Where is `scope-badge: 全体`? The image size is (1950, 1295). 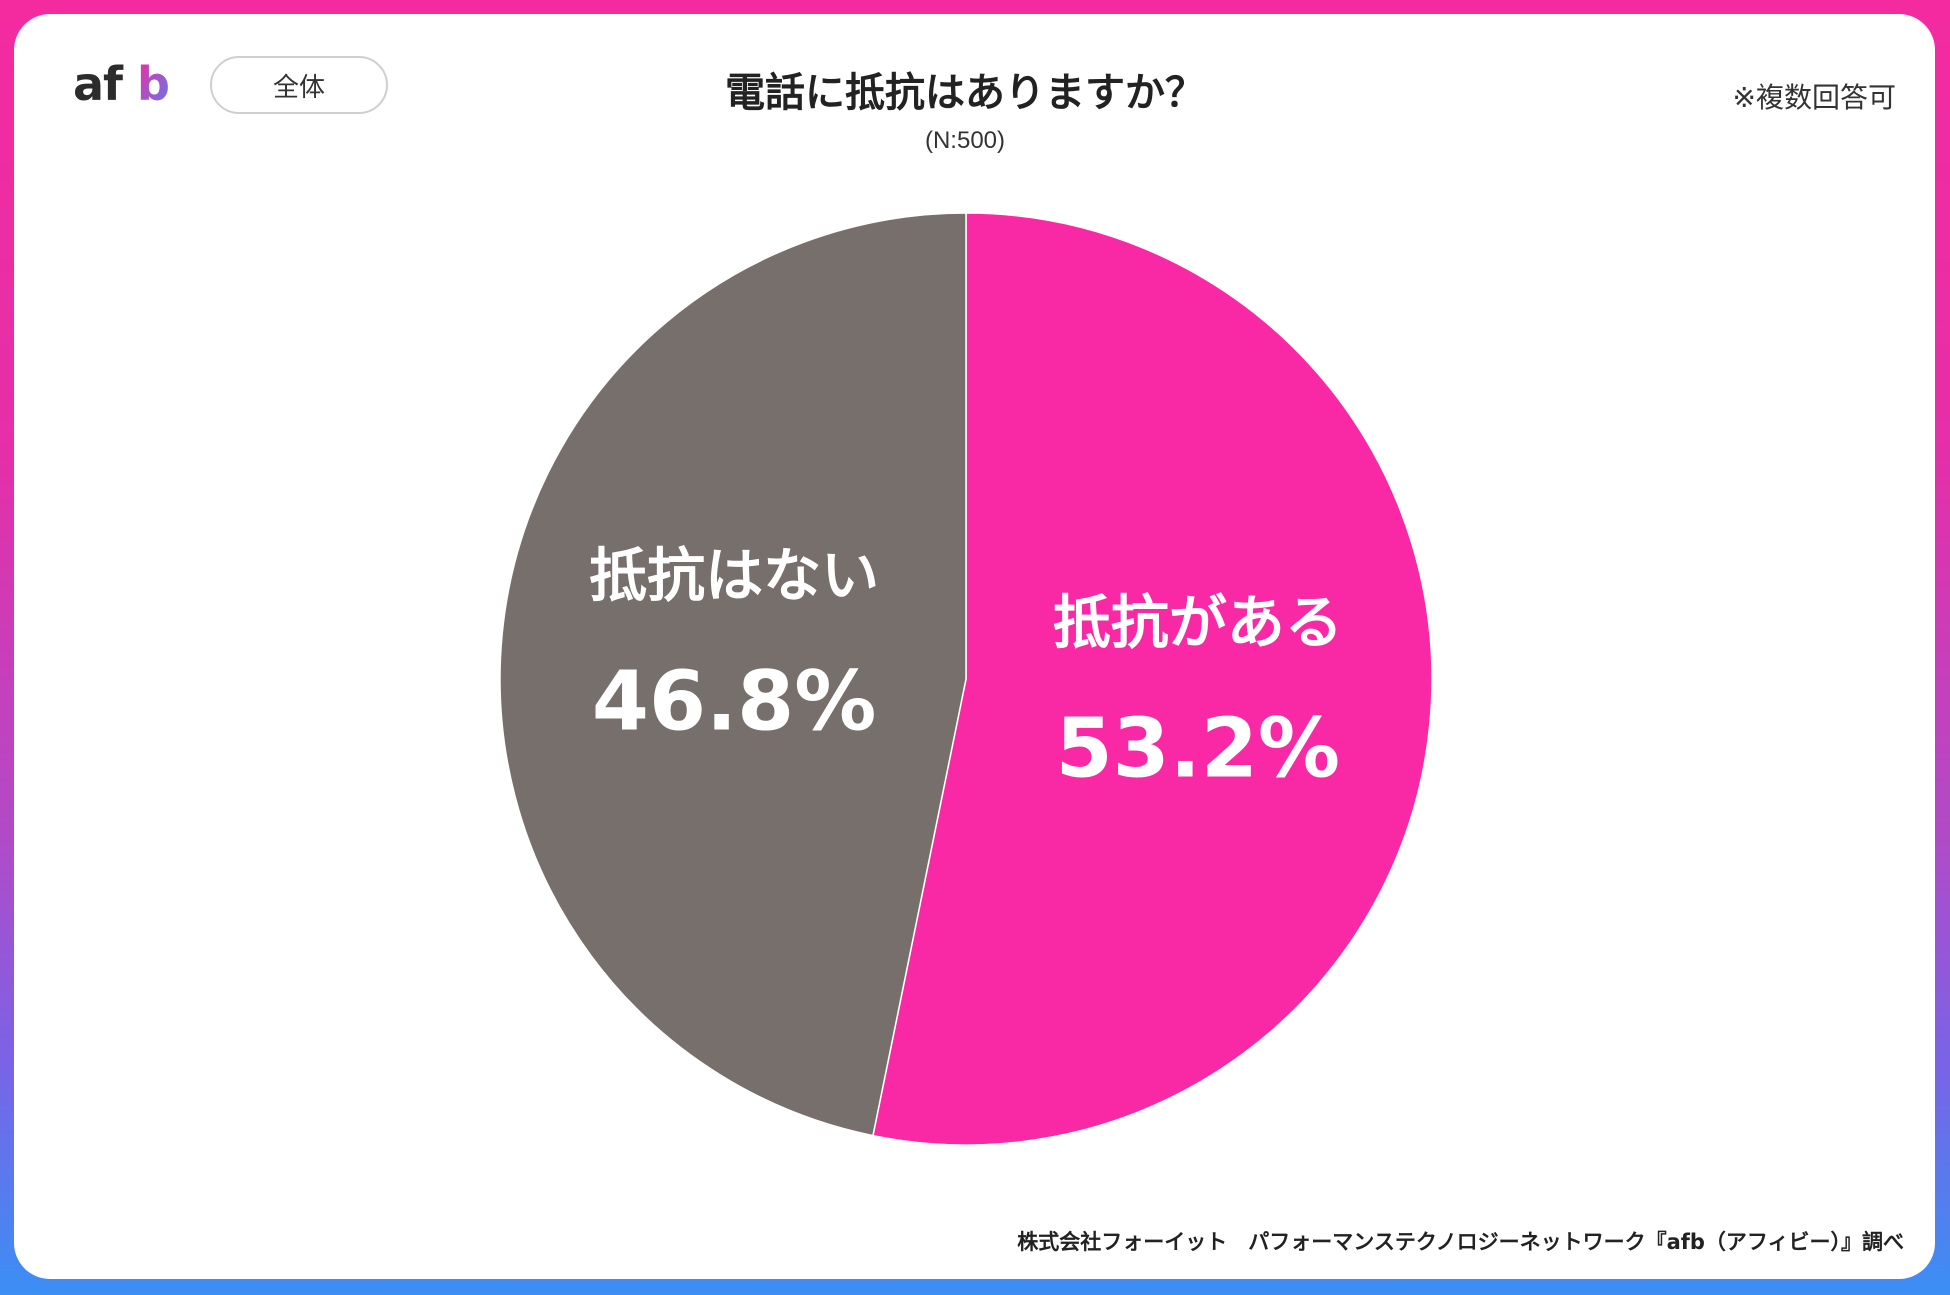 scope-badge: 全体 is located at coordinates (299, 85).